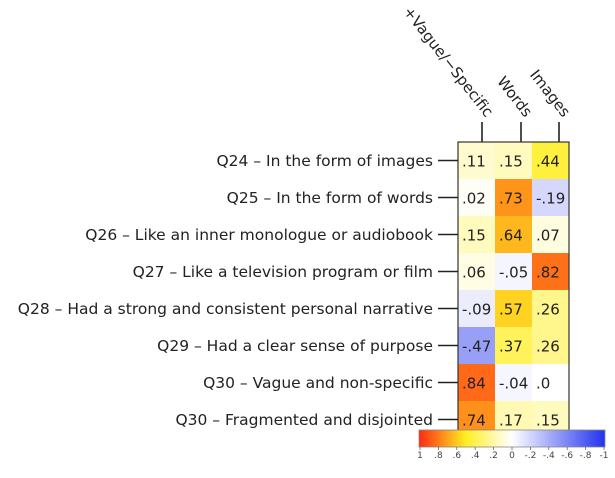 The height and width of the screenshot is (478, 615). I want to click on colorbar-gradient, so click(512, 438).